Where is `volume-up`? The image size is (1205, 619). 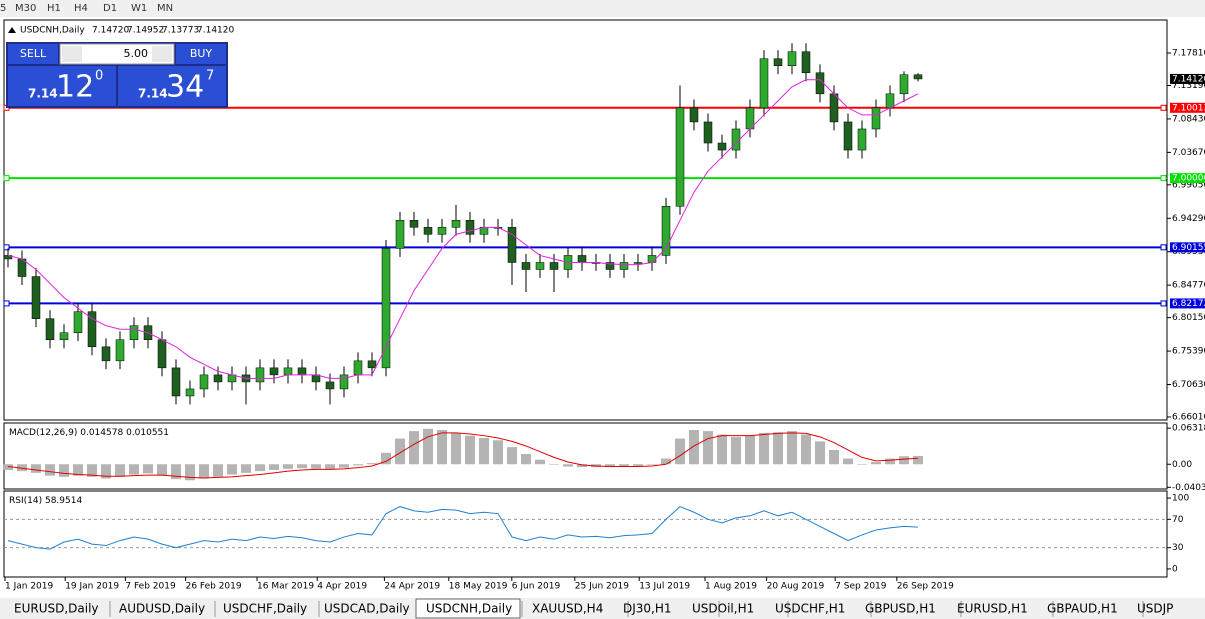
volume-up is located at coordinates (162, 54).